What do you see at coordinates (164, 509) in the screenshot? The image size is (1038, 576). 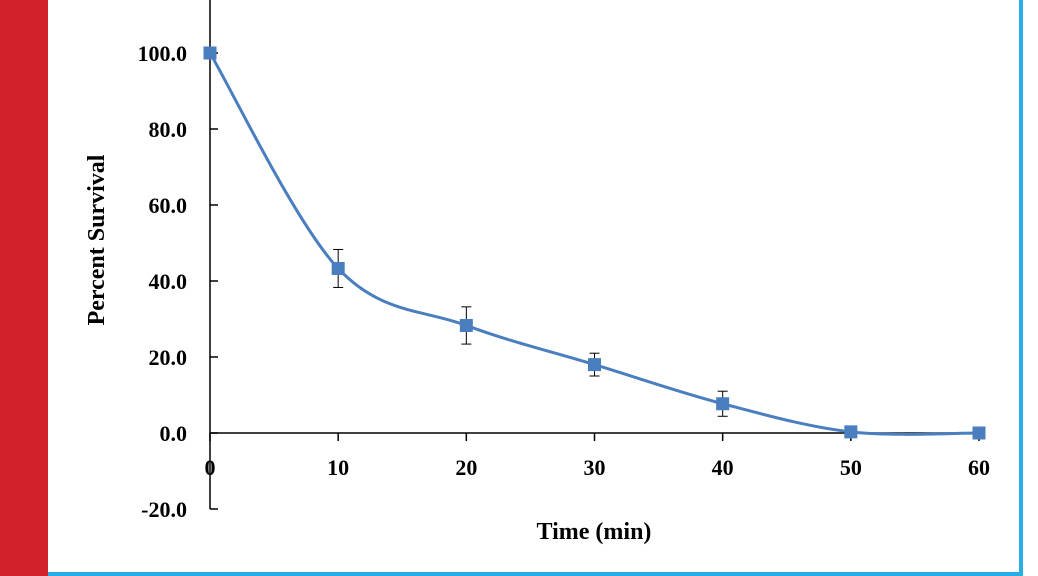 I see `y-tick-label: -20.0` at bounding box center [164, 509].